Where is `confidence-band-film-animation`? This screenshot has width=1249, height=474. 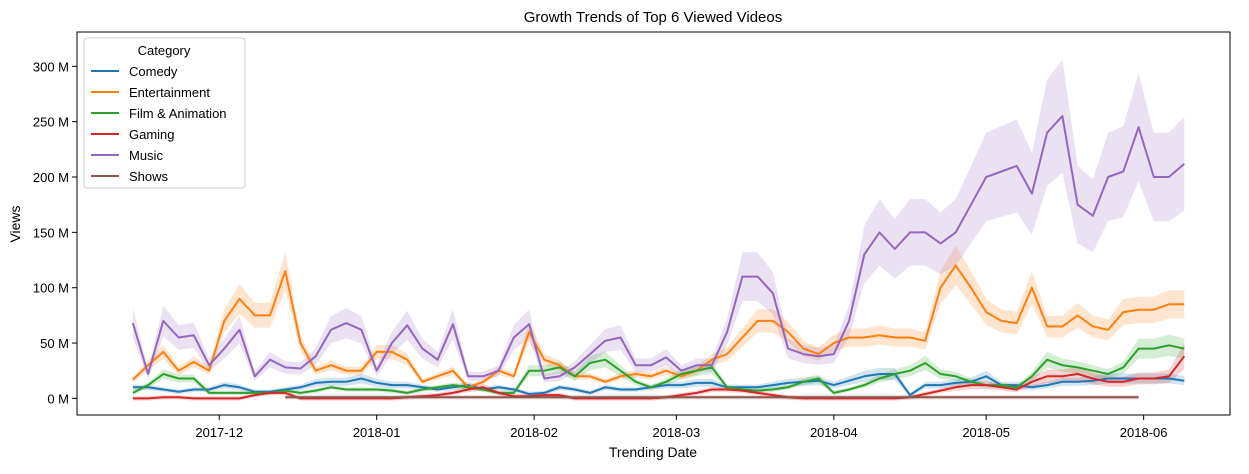 confidence-band-film-animation is located at coordinates (658, 365).